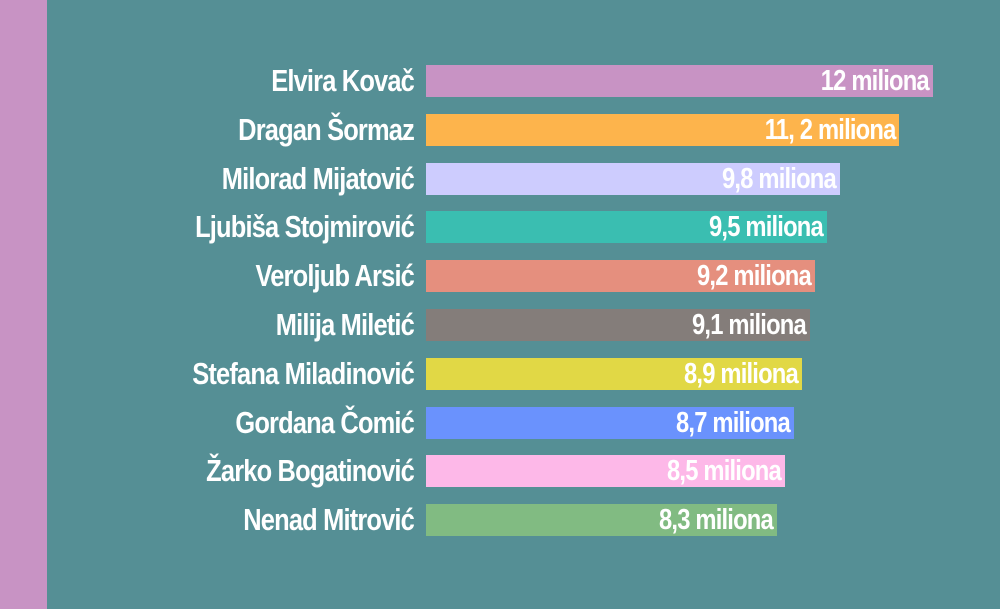 Image resolution: width=1000 pixels, height=609 pixels. What do you see at coordinates (830, 130) in the screenshot?
I see `data-label: 11, 2 miliona` at bounding box center [830, 130].